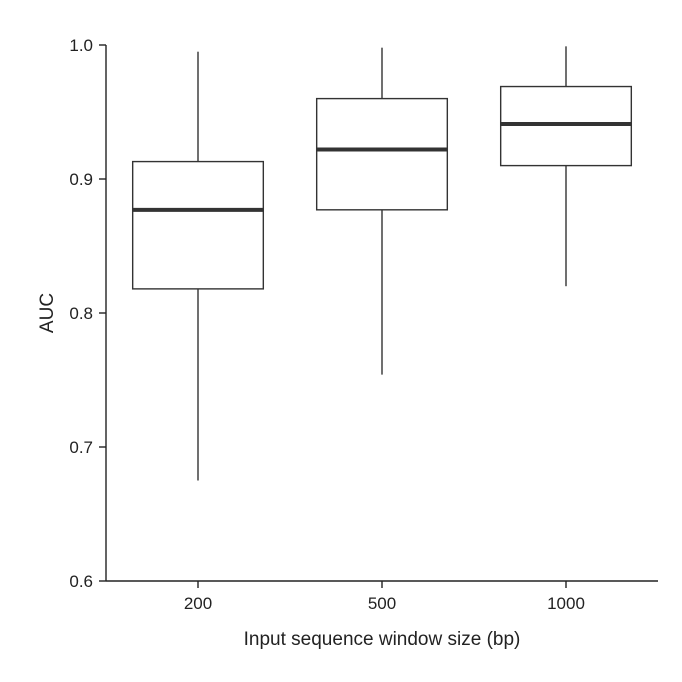  I want to click on x-tick-label: 500, so click(382, 603).